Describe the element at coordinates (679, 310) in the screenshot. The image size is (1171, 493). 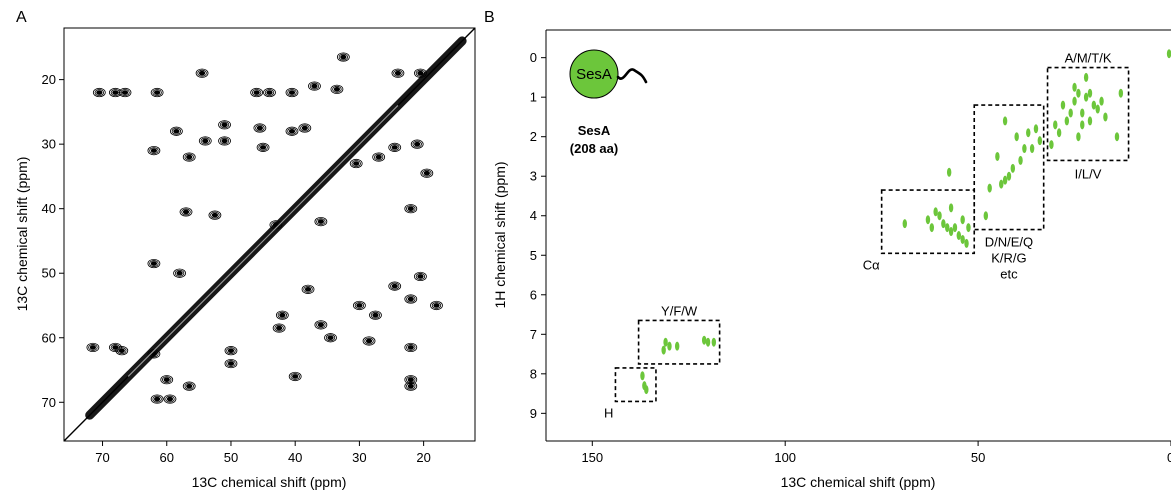
I see `region-label: Y/F/W` at that location.